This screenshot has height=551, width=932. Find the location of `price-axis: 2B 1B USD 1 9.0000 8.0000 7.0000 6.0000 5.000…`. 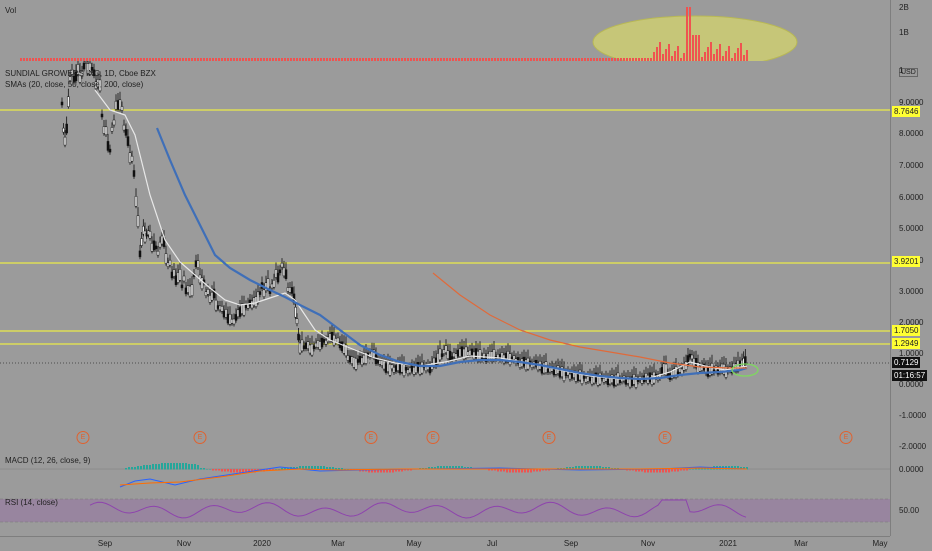

price-axis: 2B 1B USD 1 9.0000 8.0000 7.0000 6.0000 5.000… is located at coordinates (911, 268).